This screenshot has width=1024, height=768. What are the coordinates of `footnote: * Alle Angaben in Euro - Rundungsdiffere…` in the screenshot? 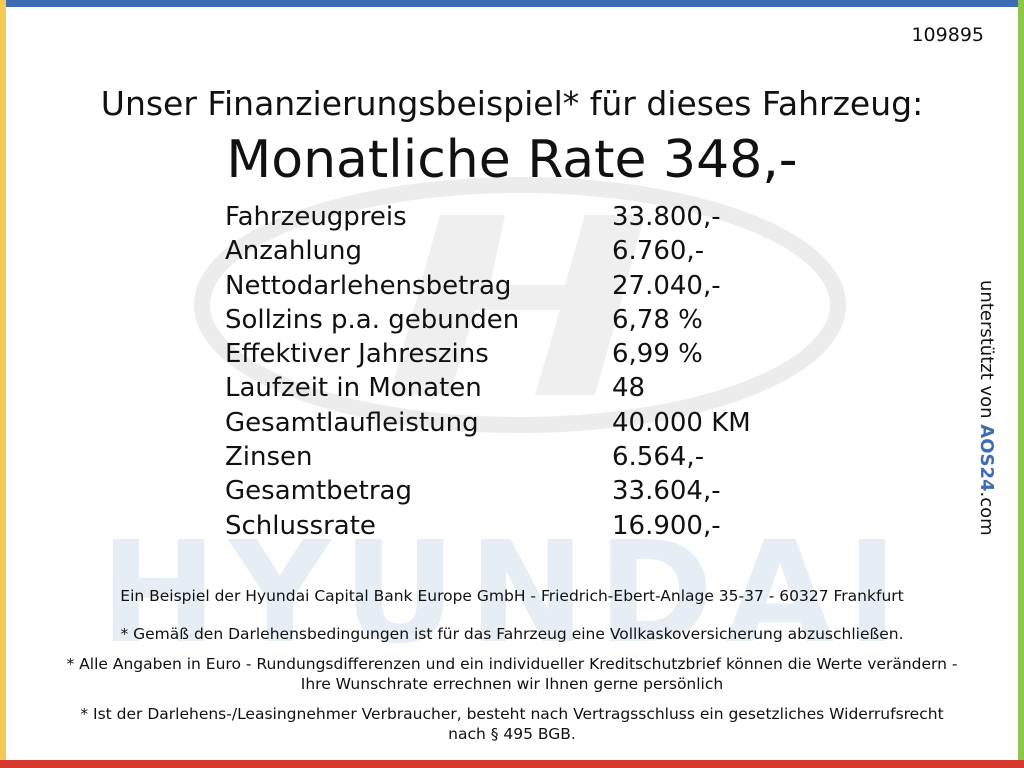 It's located at (512, 674).